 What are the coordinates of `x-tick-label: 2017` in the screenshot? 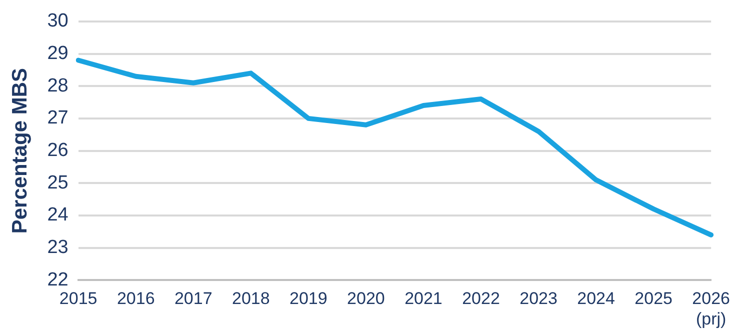 It's located at (193, 298).